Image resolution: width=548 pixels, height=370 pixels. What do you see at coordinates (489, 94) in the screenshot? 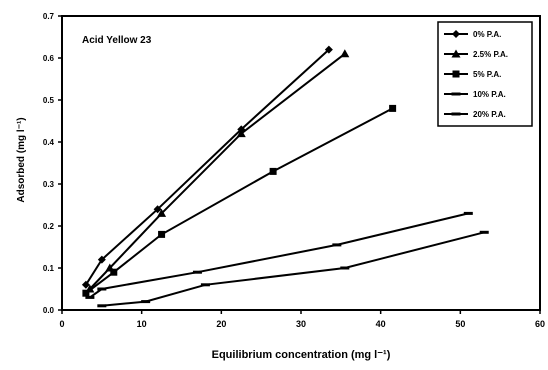
I see `legend-label: 10% P.A.` at bounding box center [489, 94].